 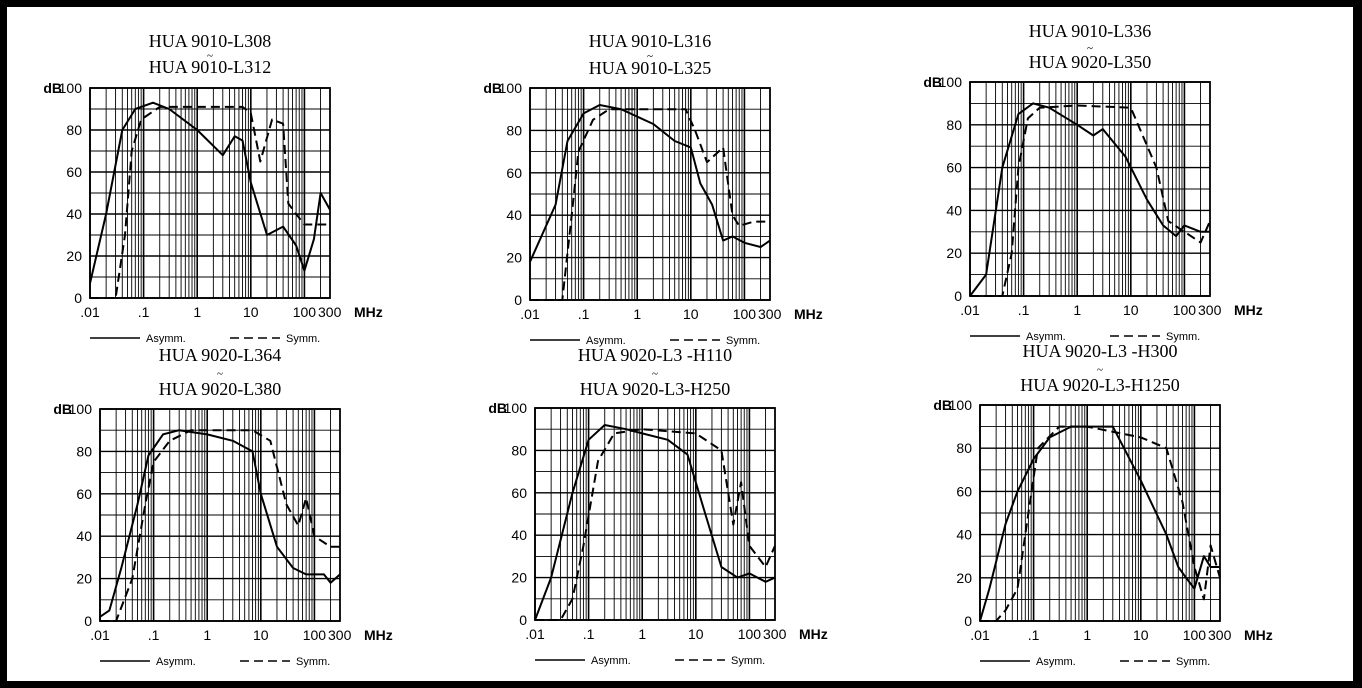 What do you see at coordinates (210, 41) in the screenshot?
I see `chart-title-line1: HUA 9010-L308` at bounding box center [210, 41].